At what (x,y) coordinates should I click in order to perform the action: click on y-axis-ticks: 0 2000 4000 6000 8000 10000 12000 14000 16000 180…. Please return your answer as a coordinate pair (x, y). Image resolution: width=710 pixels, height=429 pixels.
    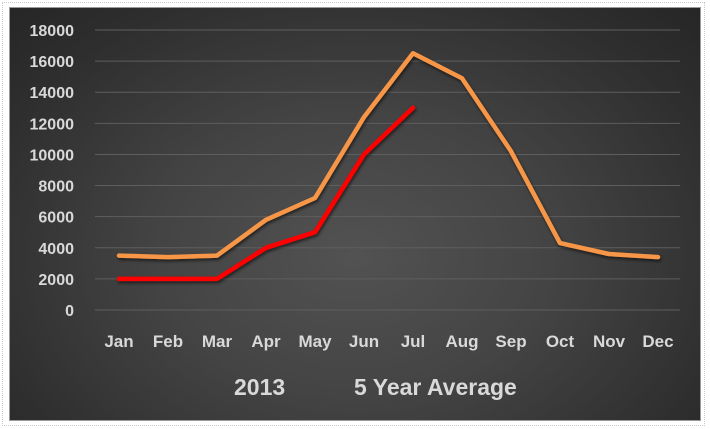
    Looking at the image, I should click on (52, 171).